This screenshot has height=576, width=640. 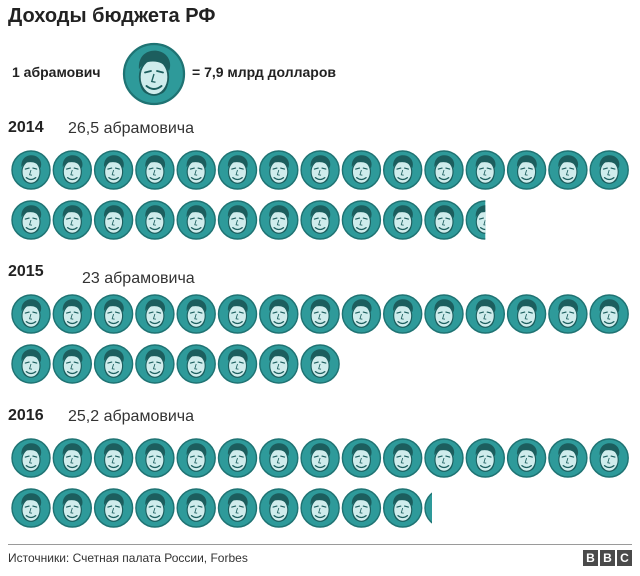 What do you see at coordinates (138, 278) in the screenshot?
I see `value-label-2015: 23 абрамовича` at bounding box center [138, 278].